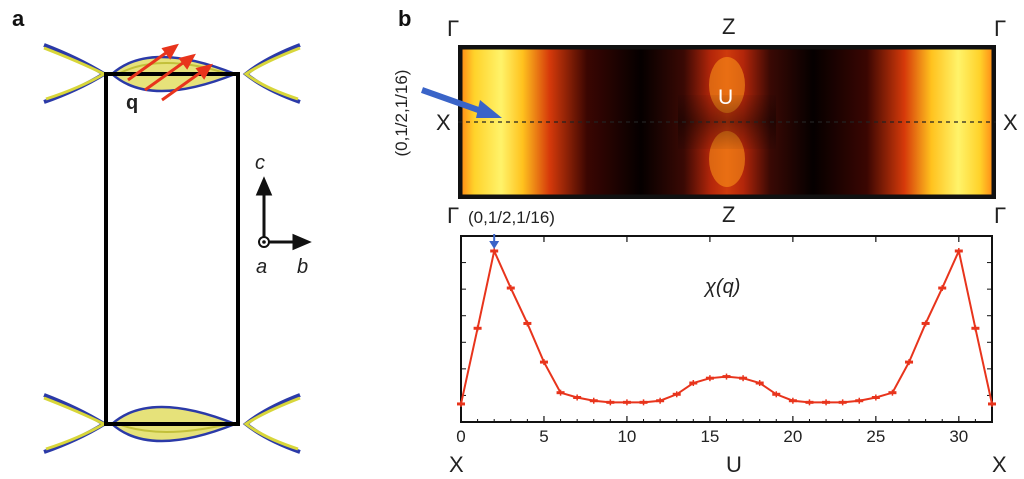 Image resolution: width=1024 pixels, height=479 pixels. Describe the element at coordinates (958, 436) in the screenshot. I see `x-tick-label: 30` at that location.